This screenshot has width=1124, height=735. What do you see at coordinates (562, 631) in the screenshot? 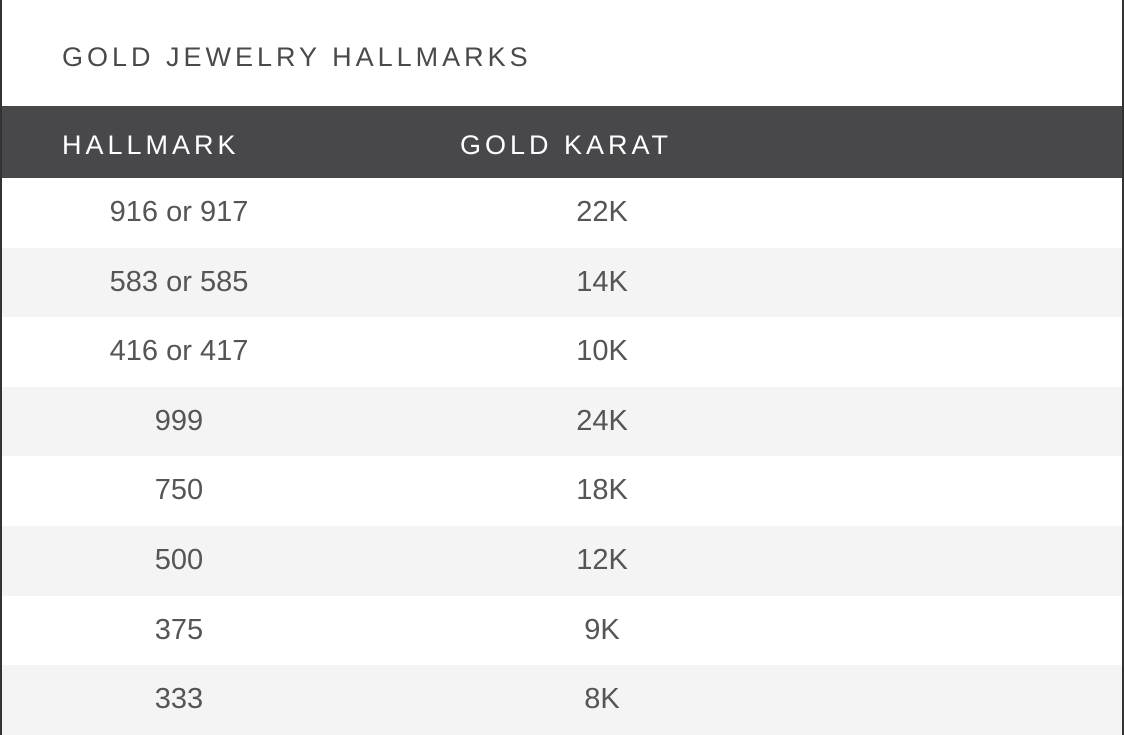
I see `table-row: 375 9K` at bounding box center [562, 631].